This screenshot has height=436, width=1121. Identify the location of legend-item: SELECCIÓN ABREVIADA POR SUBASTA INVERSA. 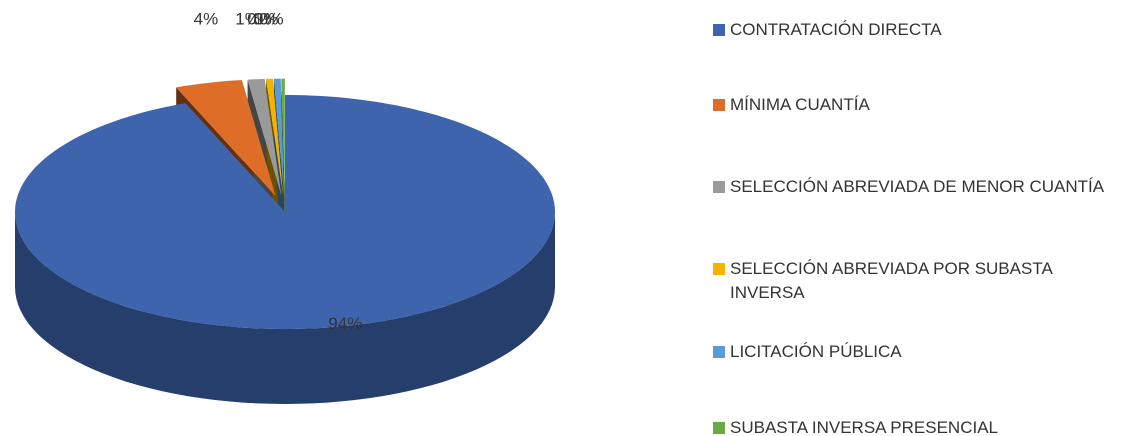
(914, 281).